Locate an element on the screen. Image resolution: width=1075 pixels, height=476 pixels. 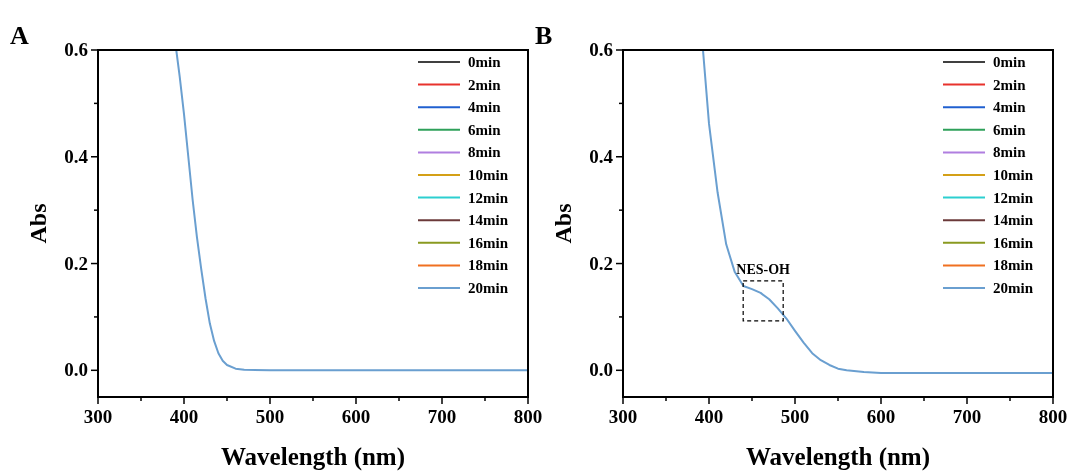
chart-title: A is located at coordinates (19, 35).